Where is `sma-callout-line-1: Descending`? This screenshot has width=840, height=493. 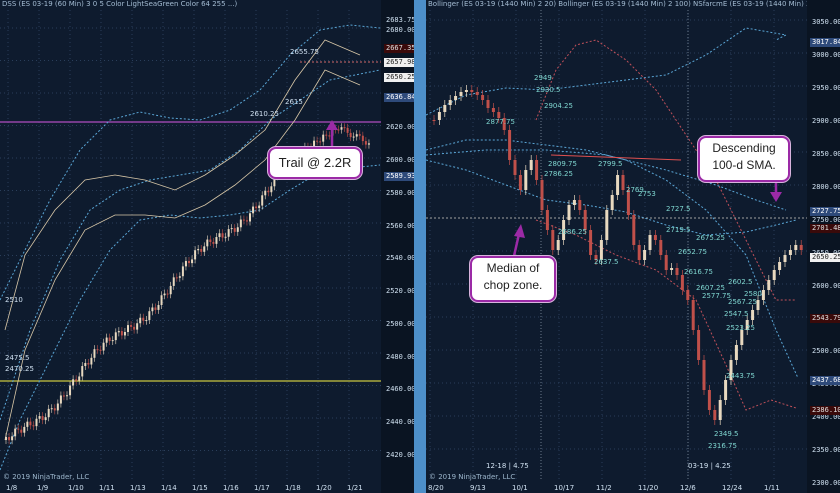 sma-callout-line-1: Descending is located at coordinates (744, 148).